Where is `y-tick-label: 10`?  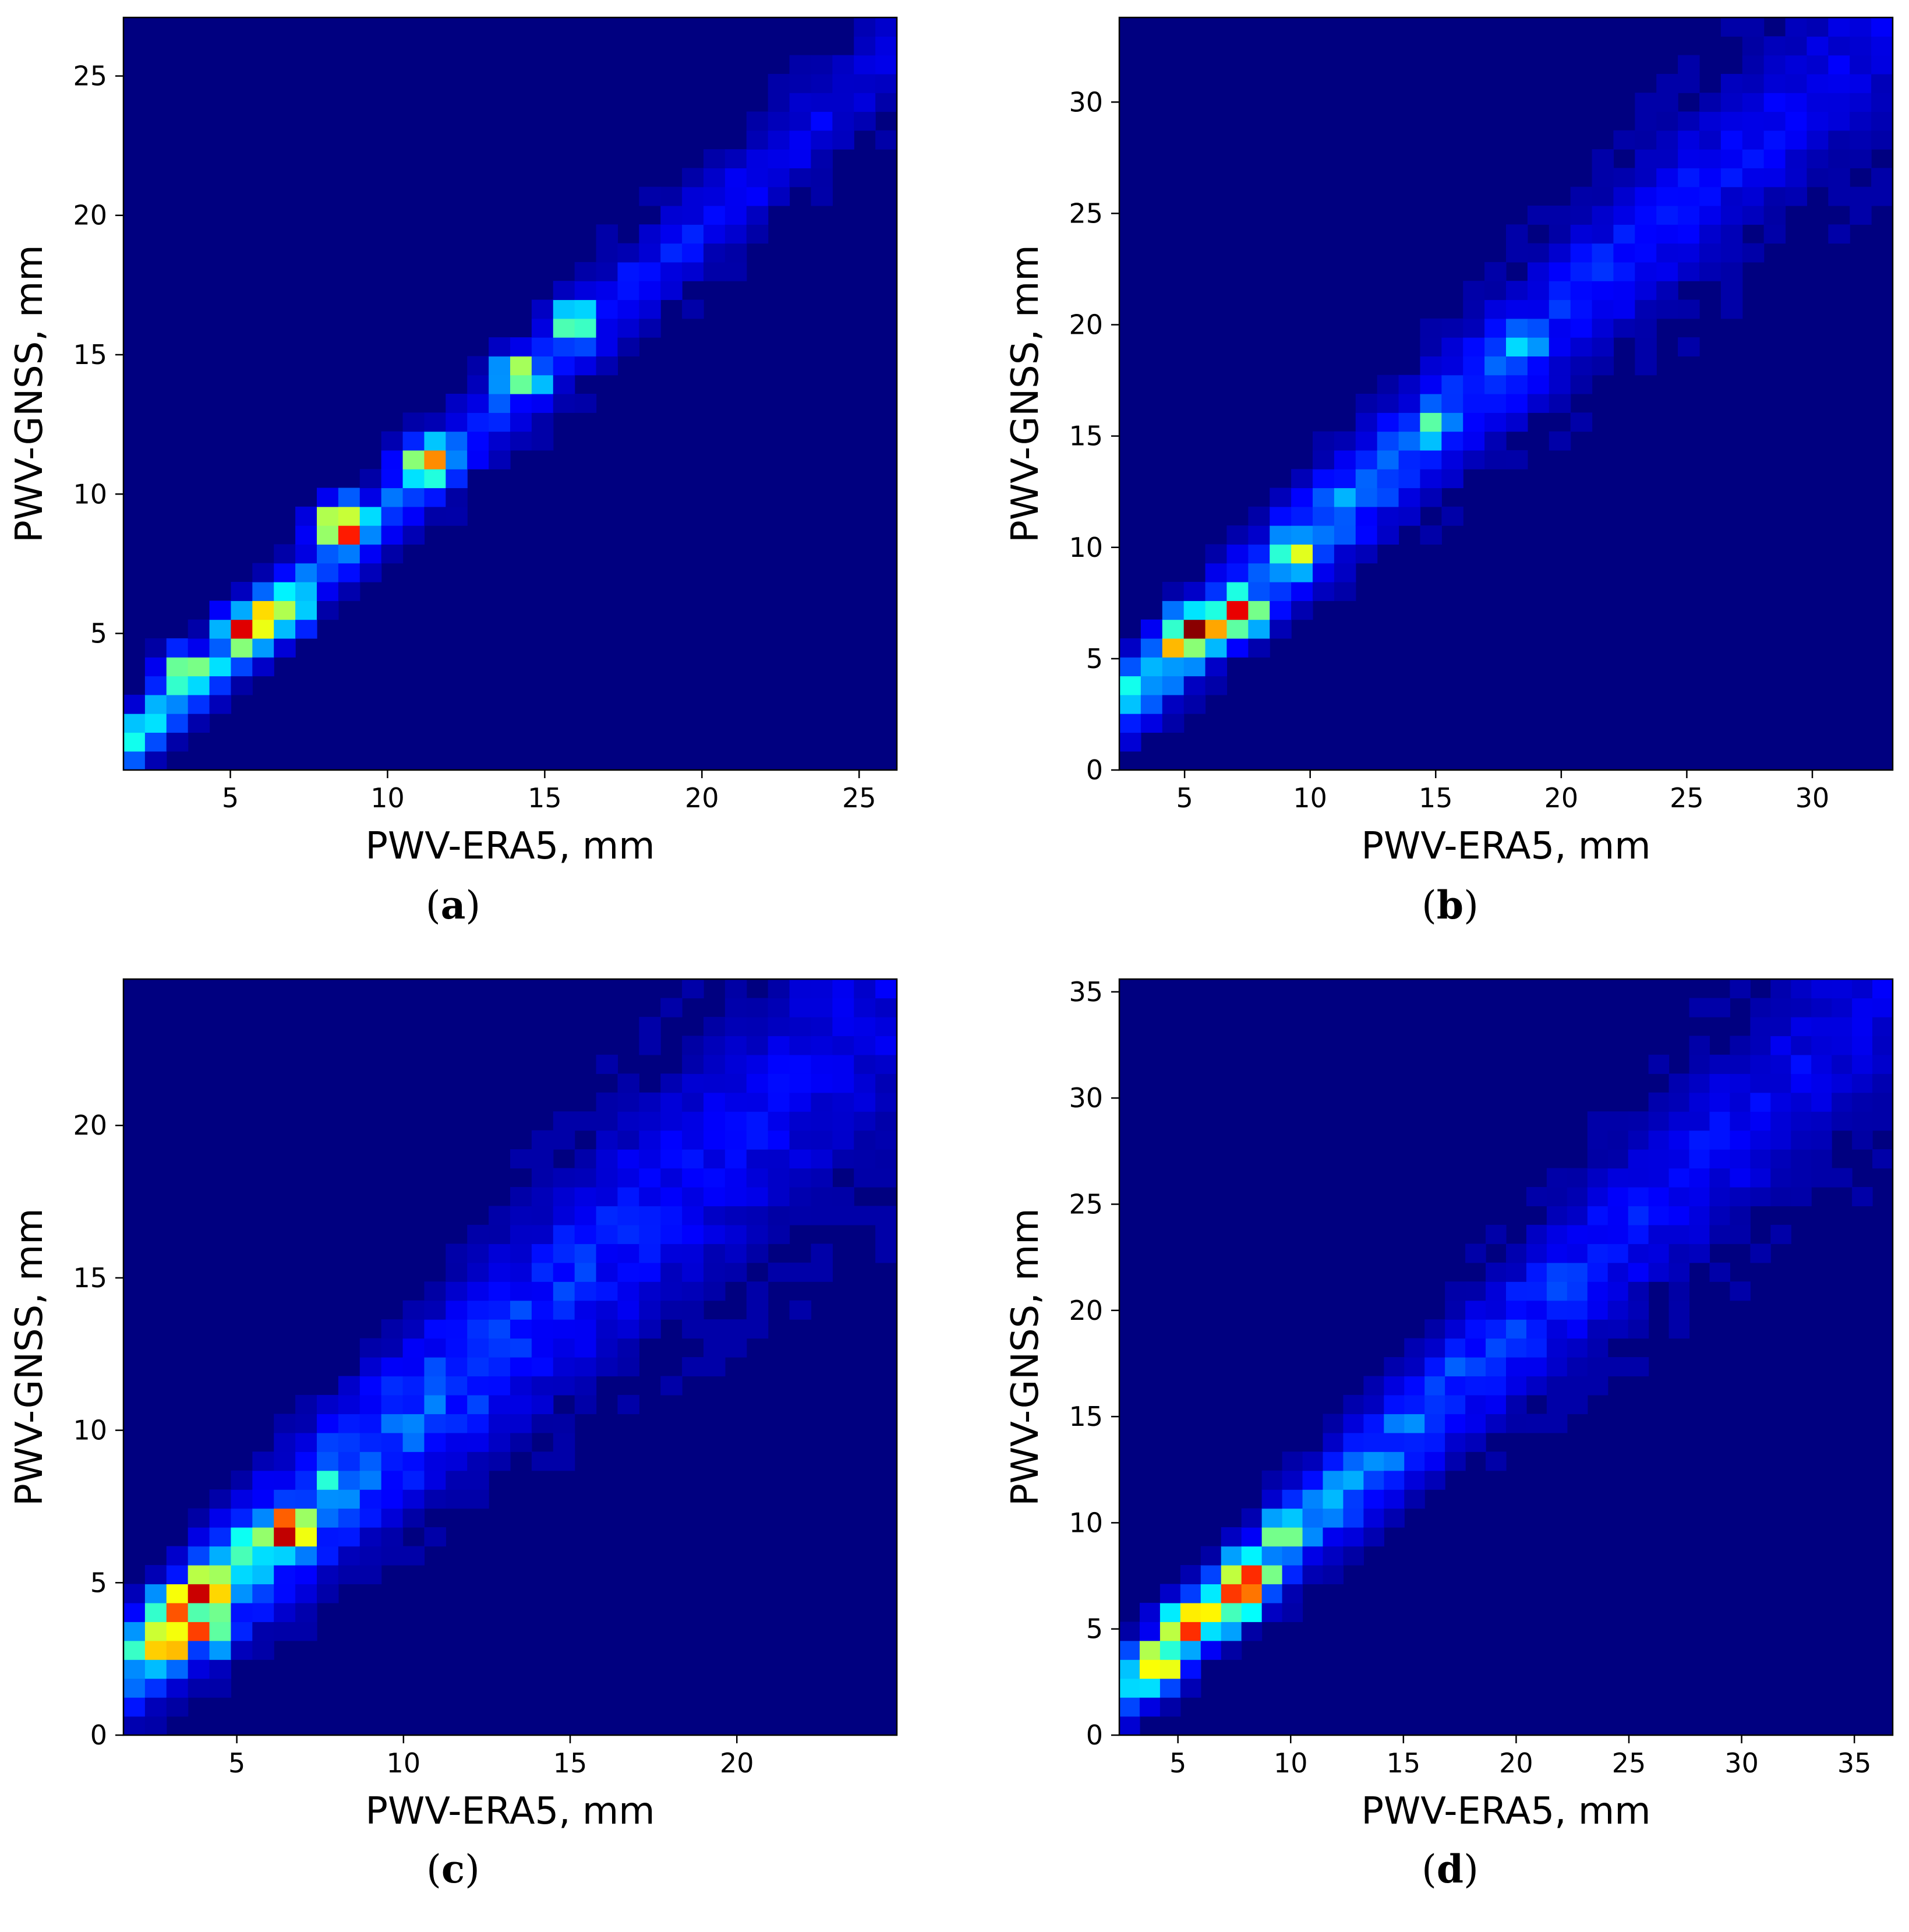 y-tick-label: 10 is located at coordinates (90, 1430).